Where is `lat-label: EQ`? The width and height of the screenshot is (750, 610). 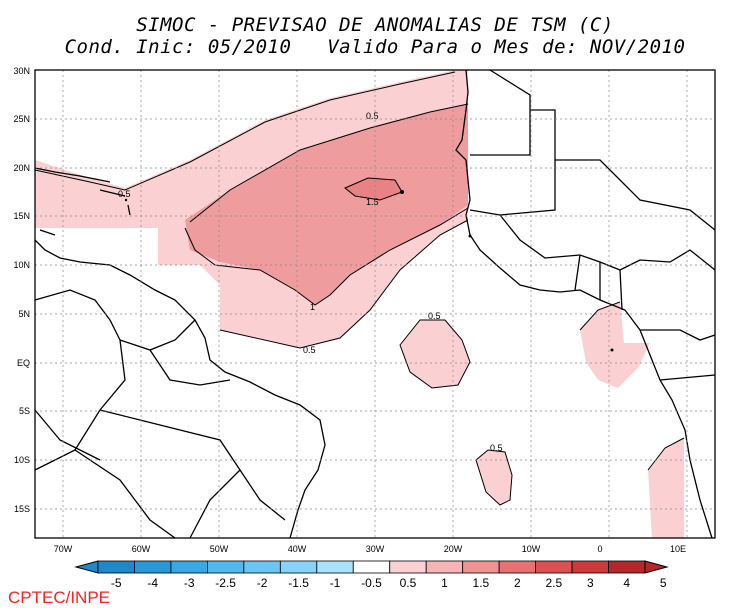
lat-label: EQ is located at coordinates (23, 363).